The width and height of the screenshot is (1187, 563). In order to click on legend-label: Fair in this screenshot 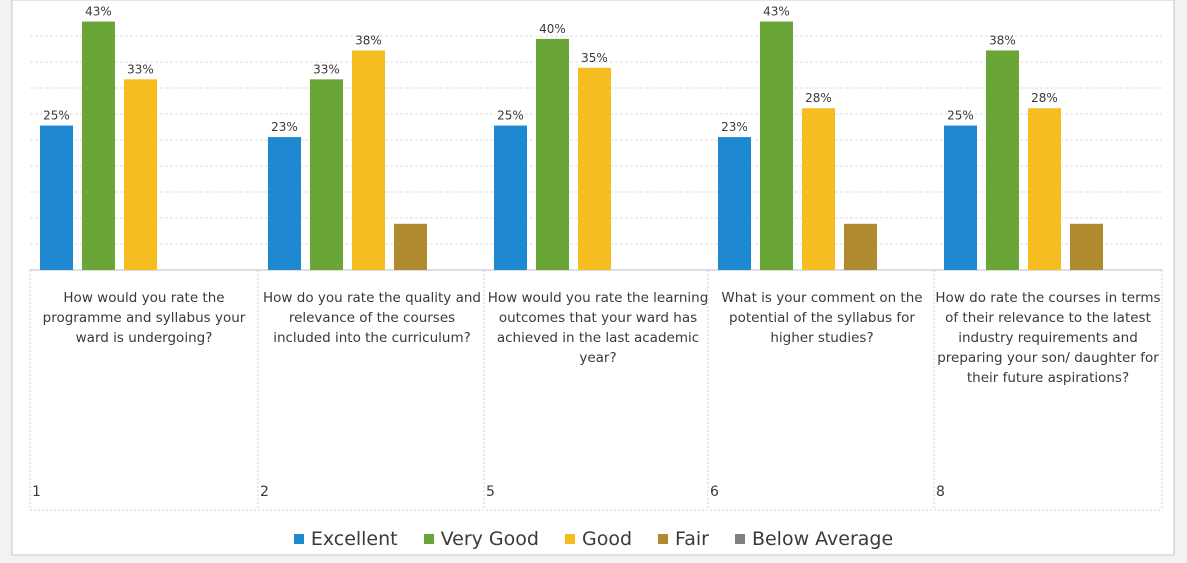, I will do `click(692, 539)`.